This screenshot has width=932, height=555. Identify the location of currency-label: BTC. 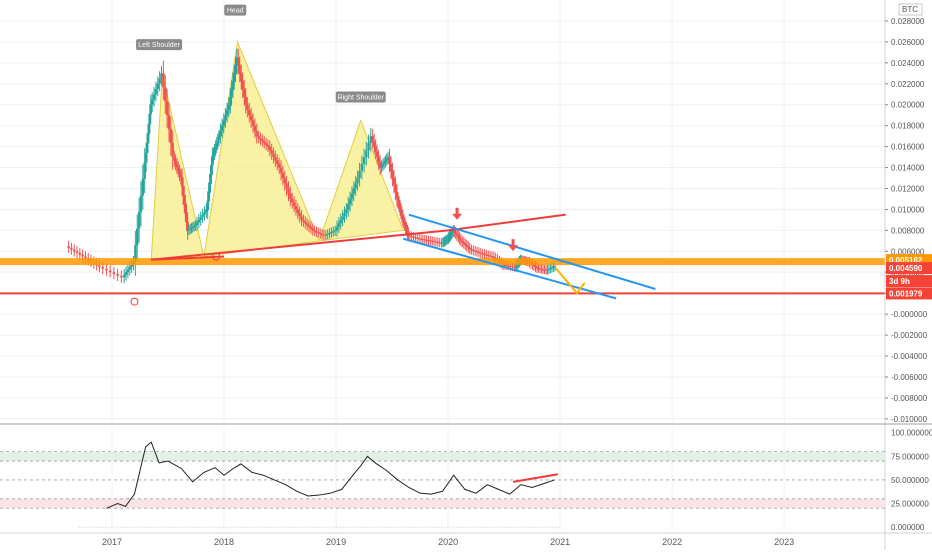
(910, 9).